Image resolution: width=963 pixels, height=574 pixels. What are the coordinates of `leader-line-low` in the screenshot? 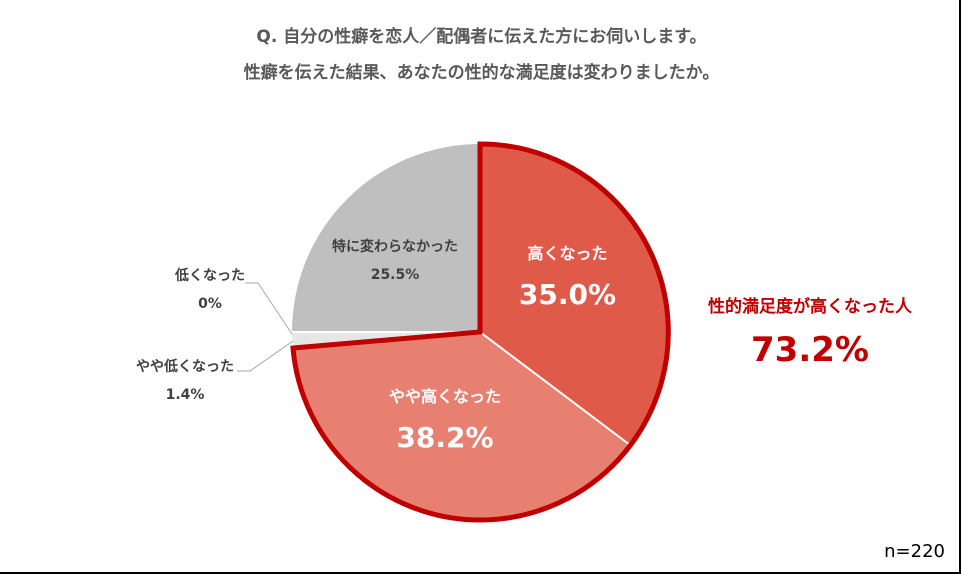 It's located at (269, 308).